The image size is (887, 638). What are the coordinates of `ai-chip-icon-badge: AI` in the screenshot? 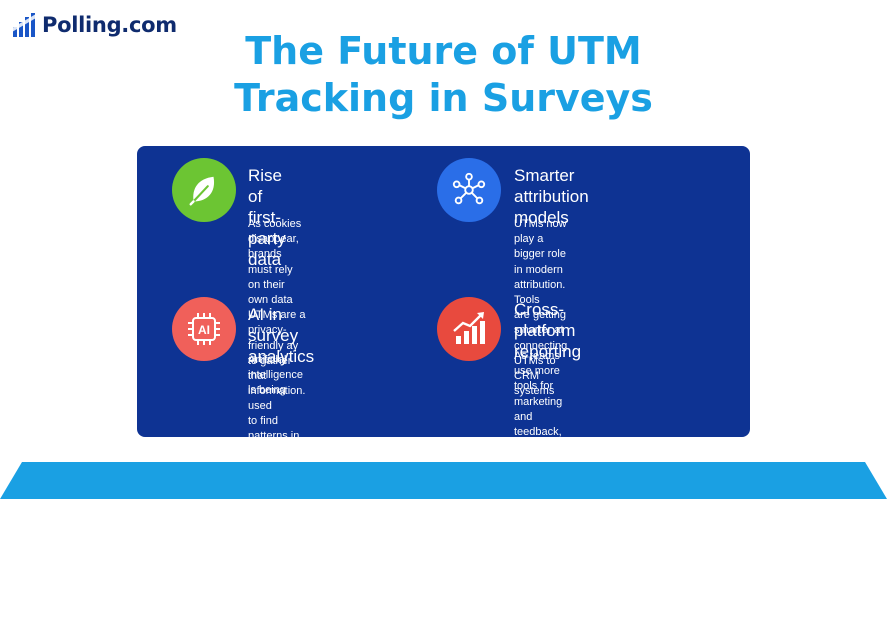 It's located at (204, 329).